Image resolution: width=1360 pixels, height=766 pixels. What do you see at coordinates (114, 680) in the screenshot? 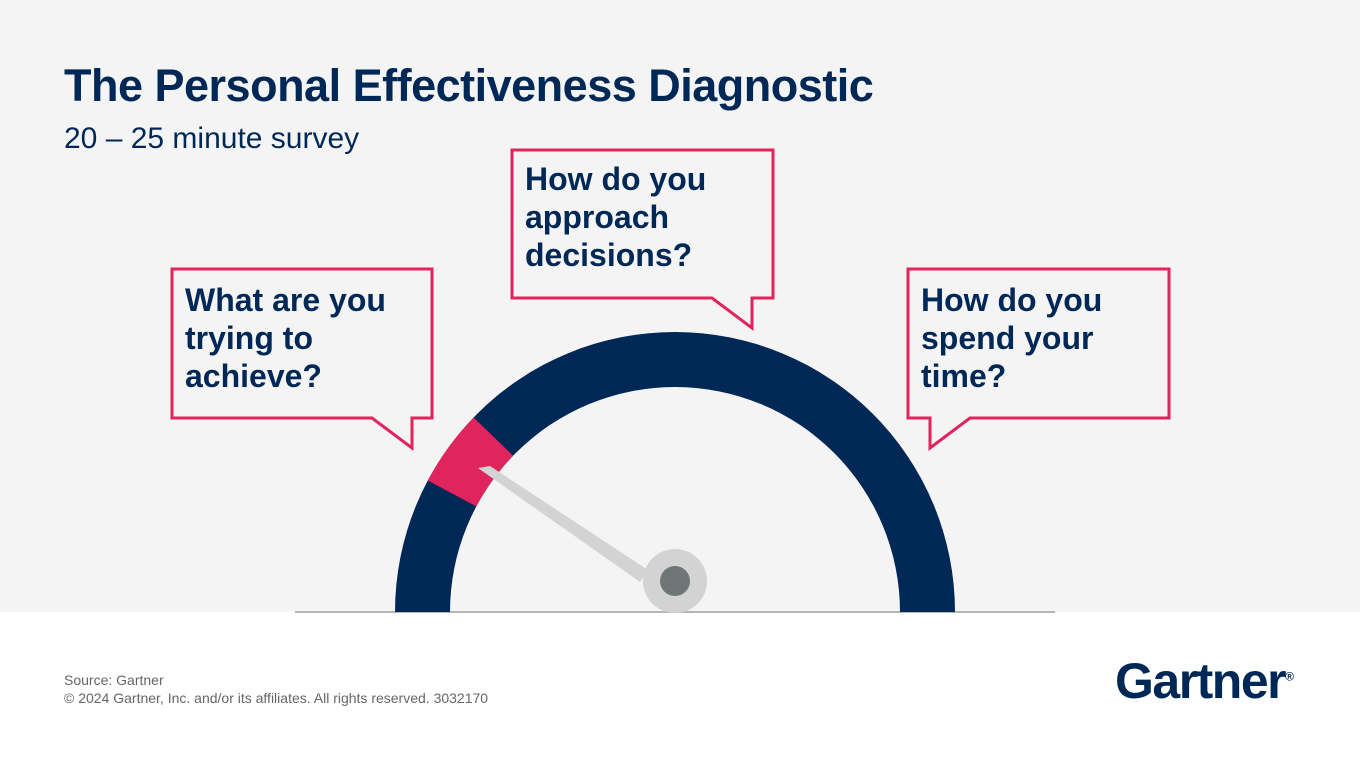
I see `source-note: Source: Gartner` at bounding box center [114, 680].